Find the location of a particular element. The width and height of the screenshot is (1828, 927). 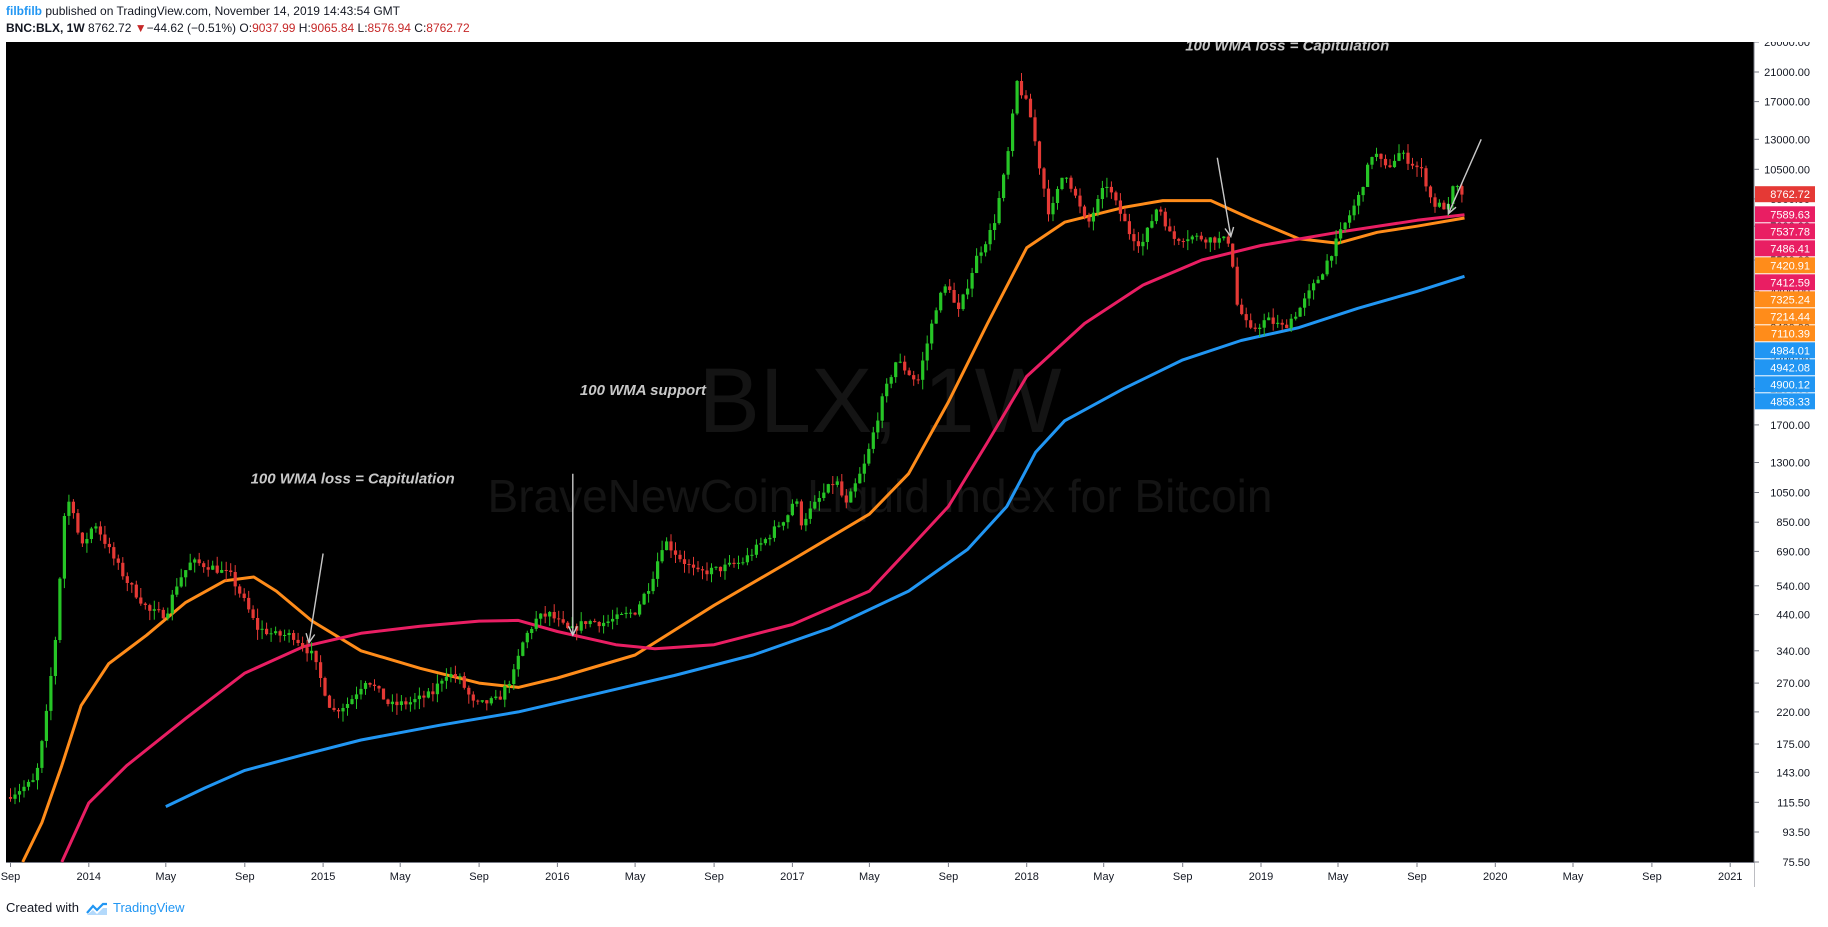

price-tick-label: 270.00 is located at coordinates (1793, 684).